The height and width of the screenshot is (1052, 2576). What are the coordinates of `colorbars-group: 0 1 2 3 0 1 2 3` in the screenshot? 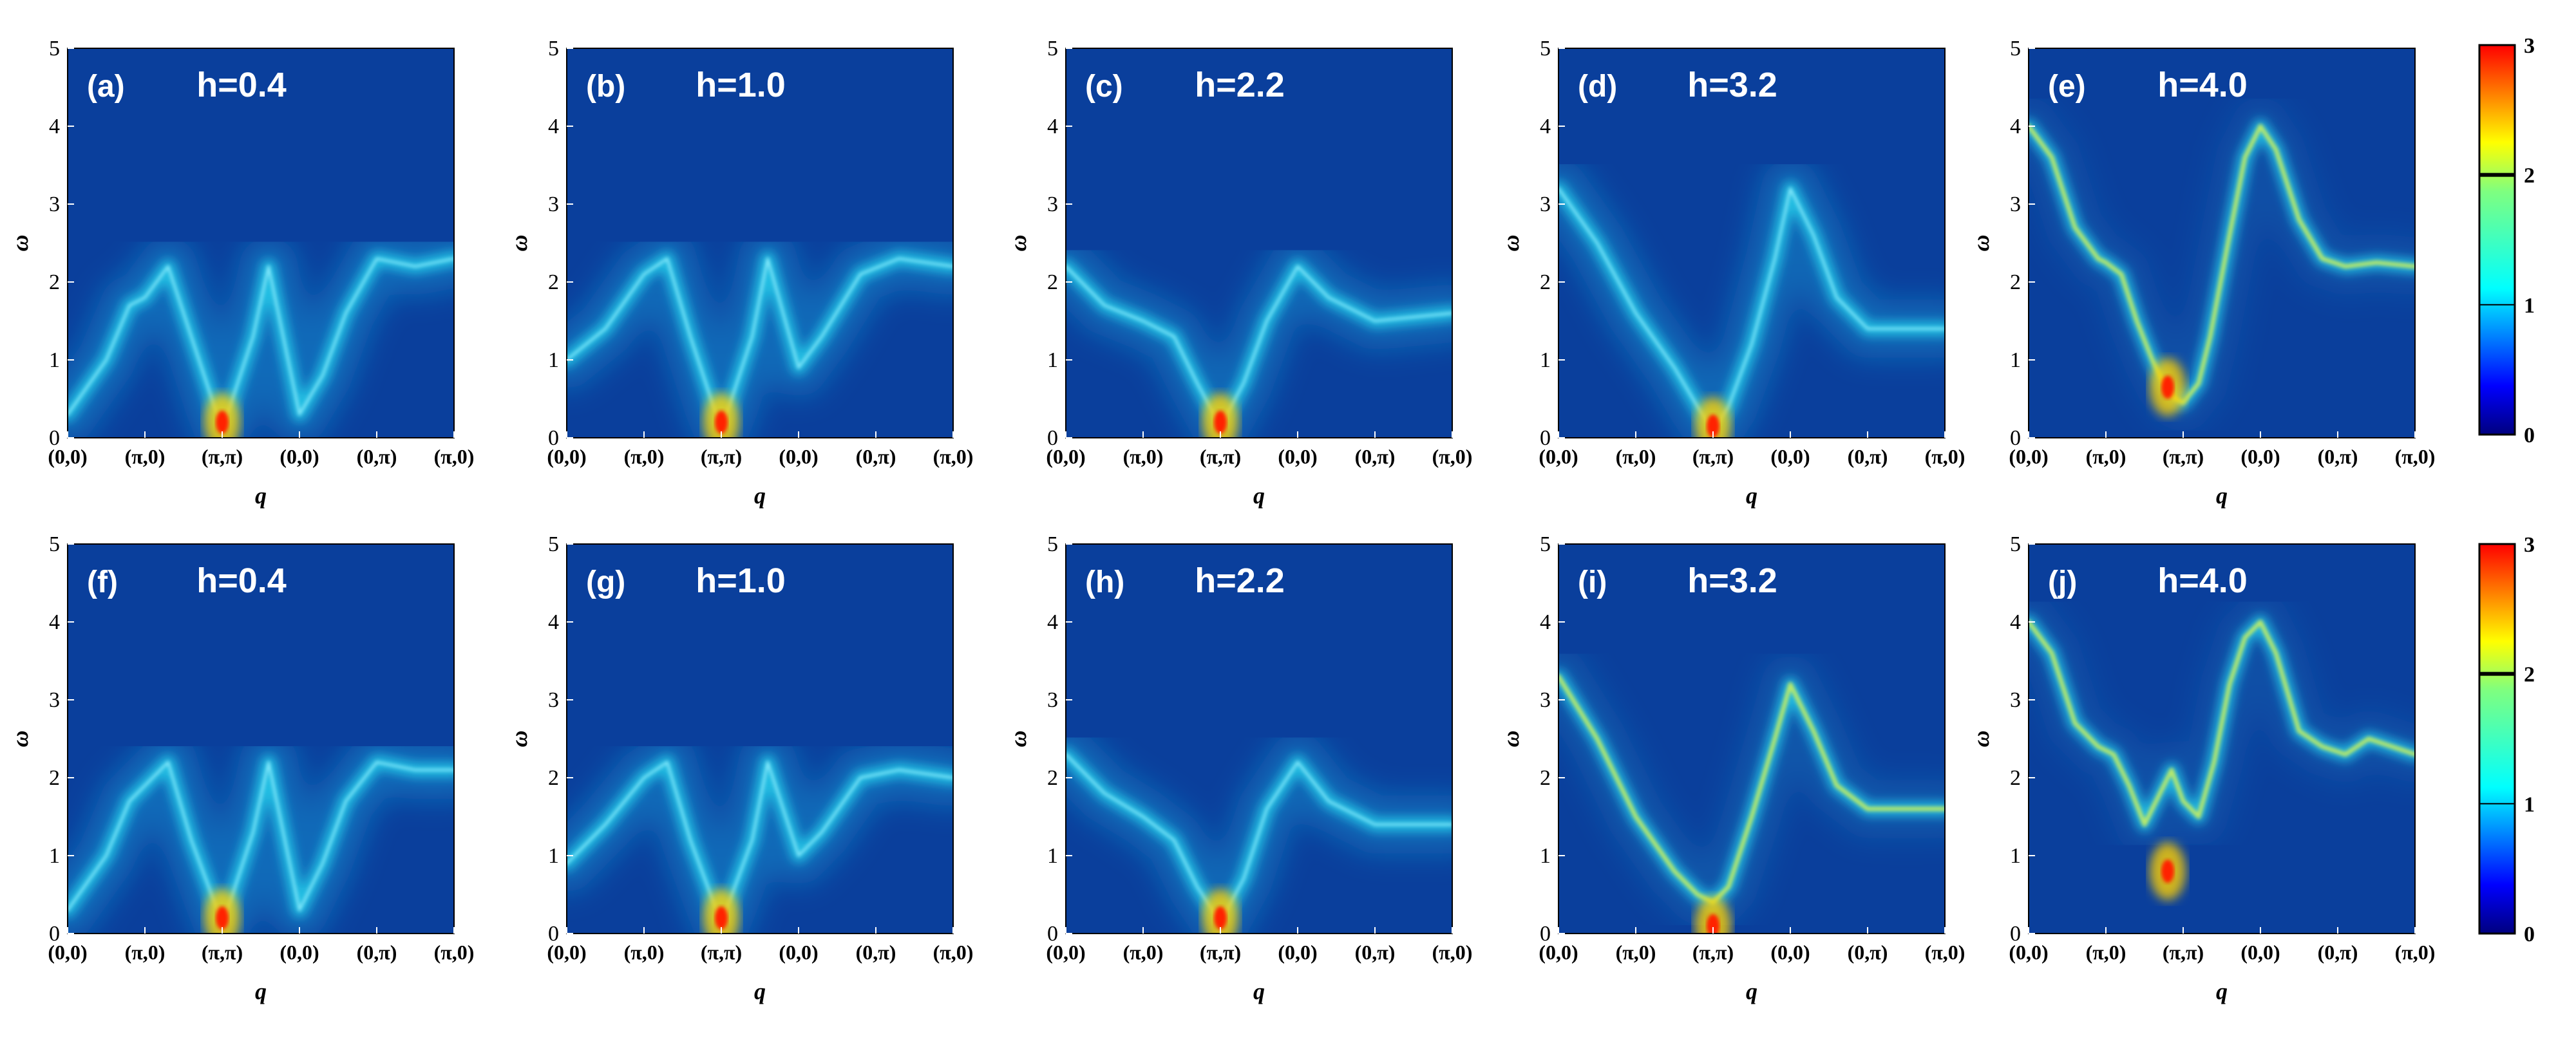 It's located at (2506, 490).